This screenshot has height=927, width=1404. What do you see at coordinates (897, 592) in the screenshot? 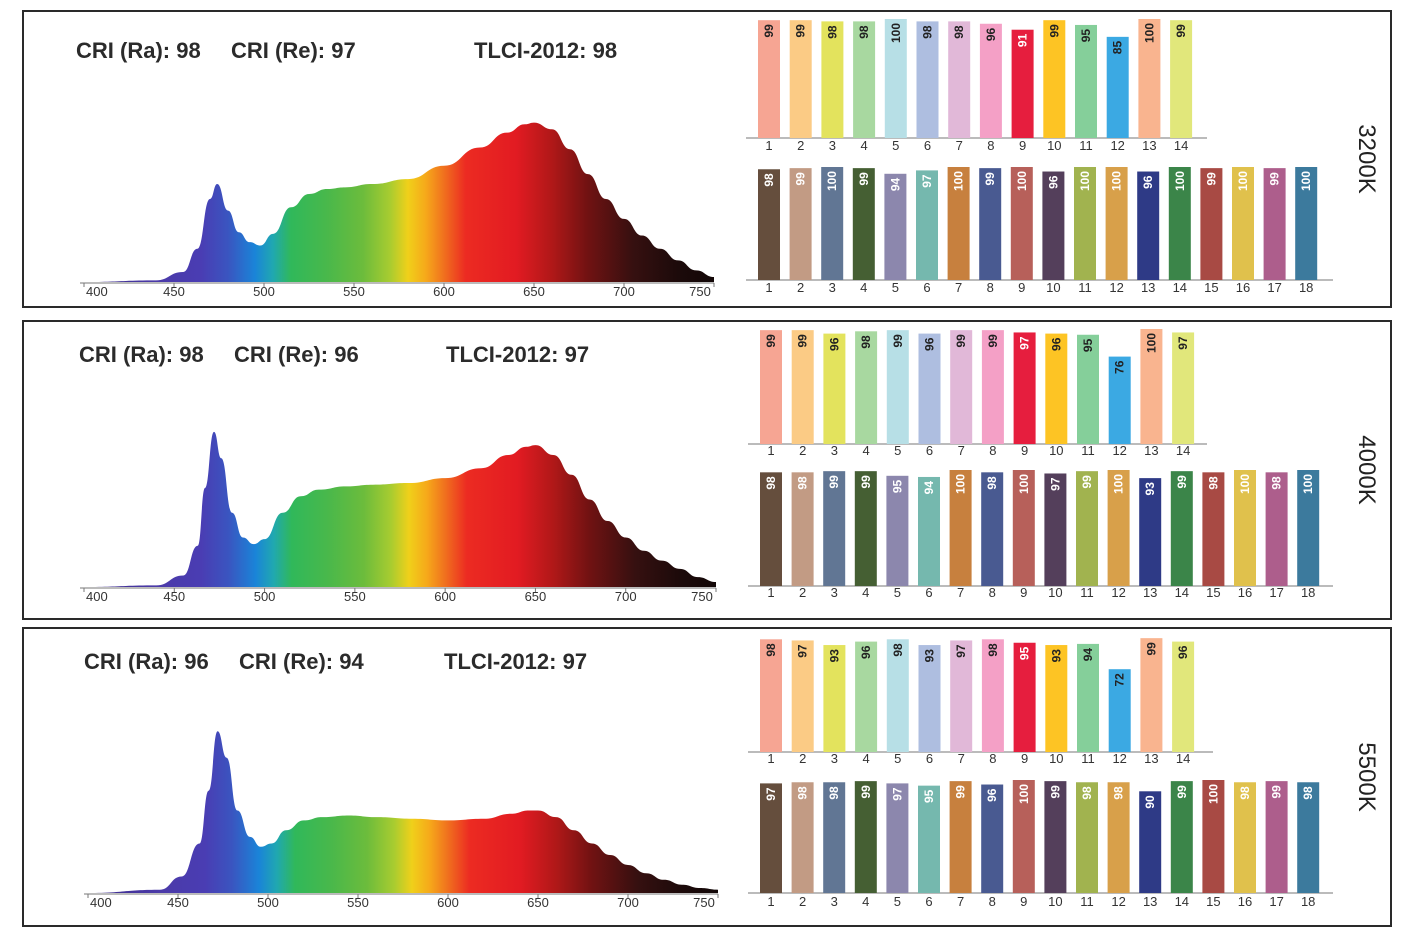
I see `re-category-label: 5` at bounding box center [897, 592].